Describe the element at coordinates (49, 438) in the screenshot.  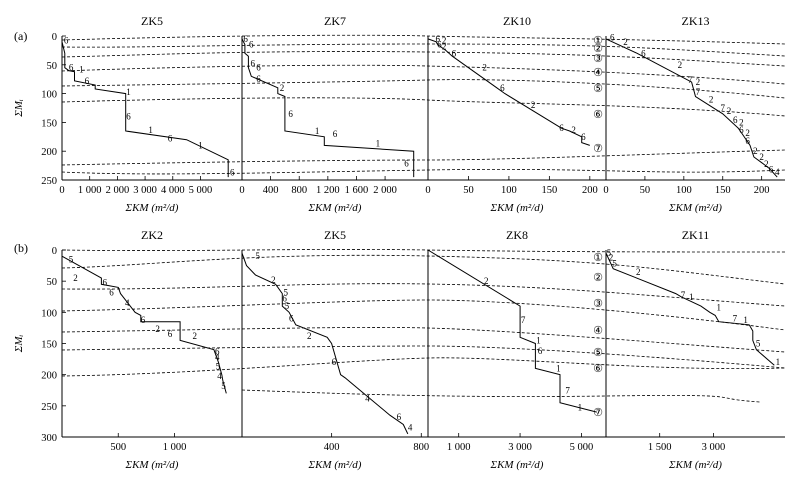
I see `y-tick-label: 300` at that location.